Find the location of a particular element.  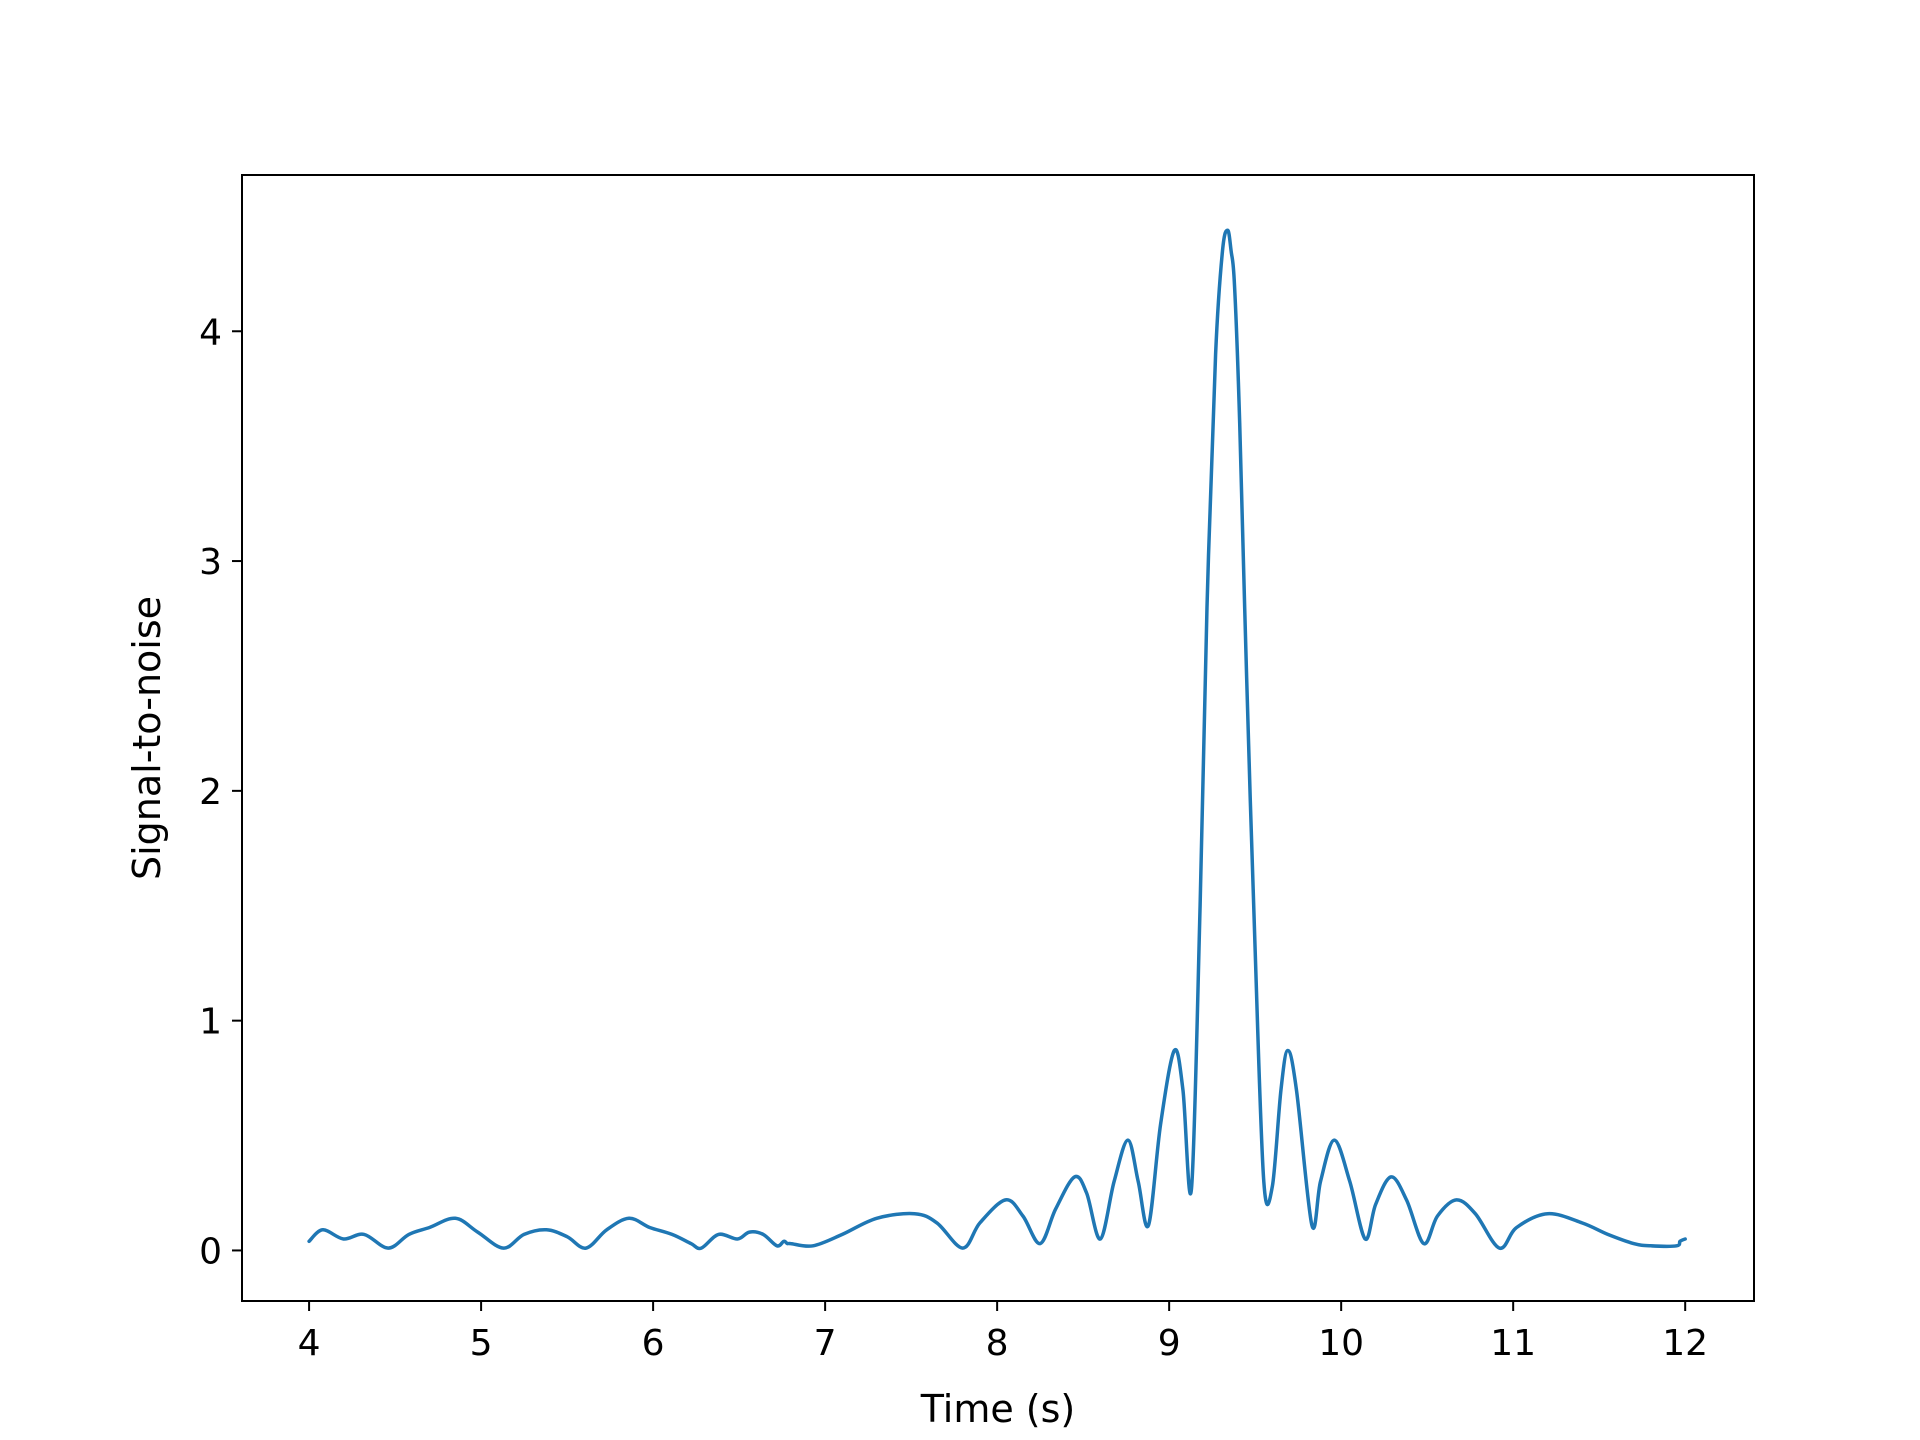

y-tick-label: 4 is located at coordinates (210, 332).